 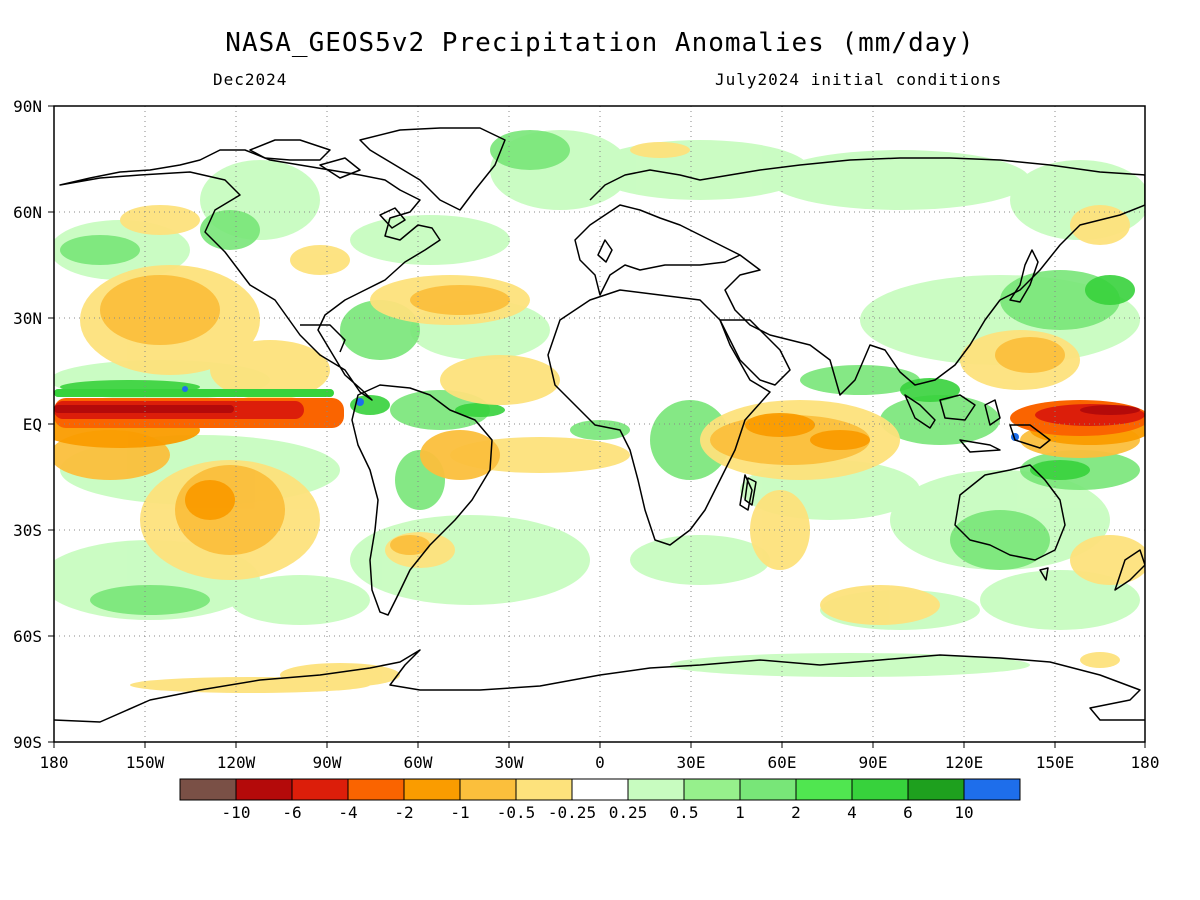 I want to click on lat-label: 30N, so click(x=27, y=318).